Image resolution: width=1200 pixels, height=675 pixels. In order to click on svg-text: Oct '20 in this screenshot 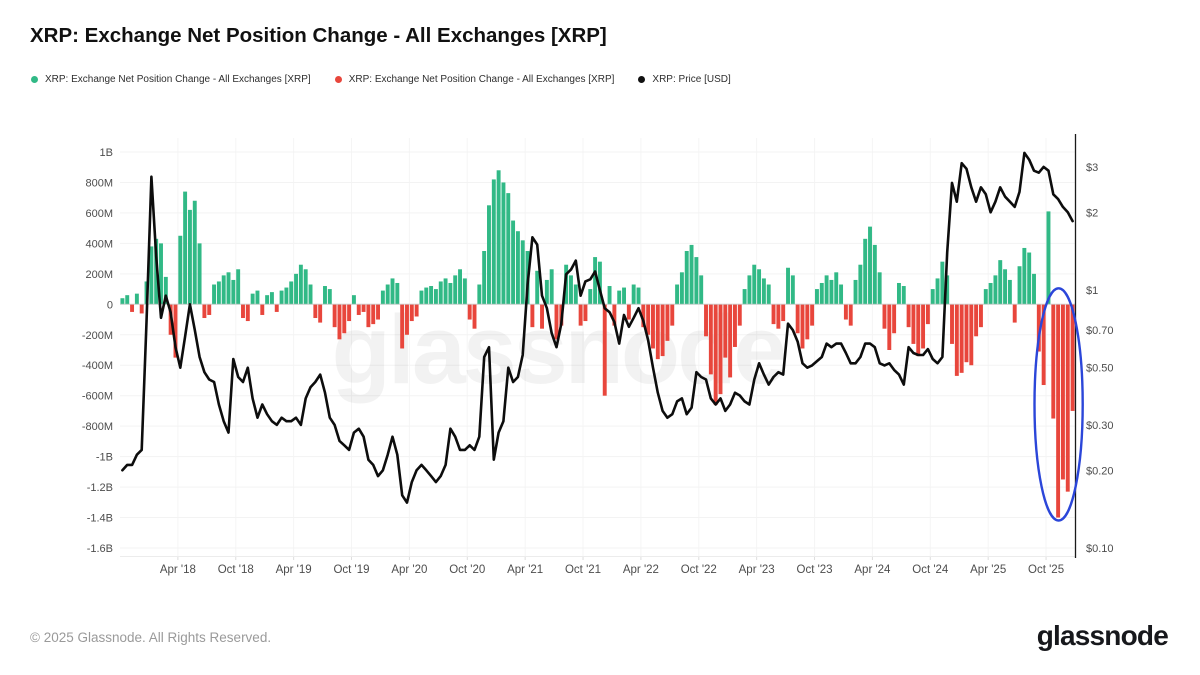, I will do `click(467, 570)`.